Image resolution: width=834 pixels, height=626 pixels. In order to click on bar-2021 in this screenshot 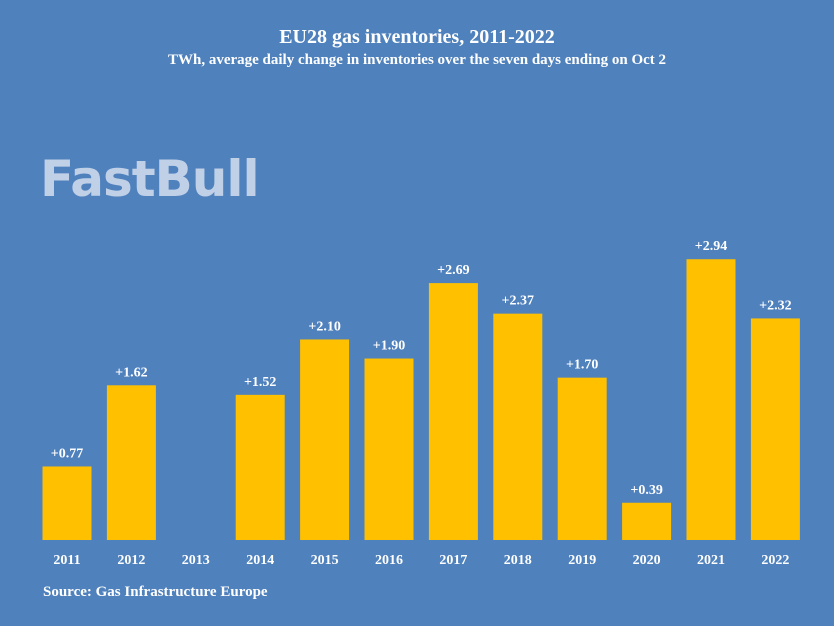, I will do `click(711, 399)`.